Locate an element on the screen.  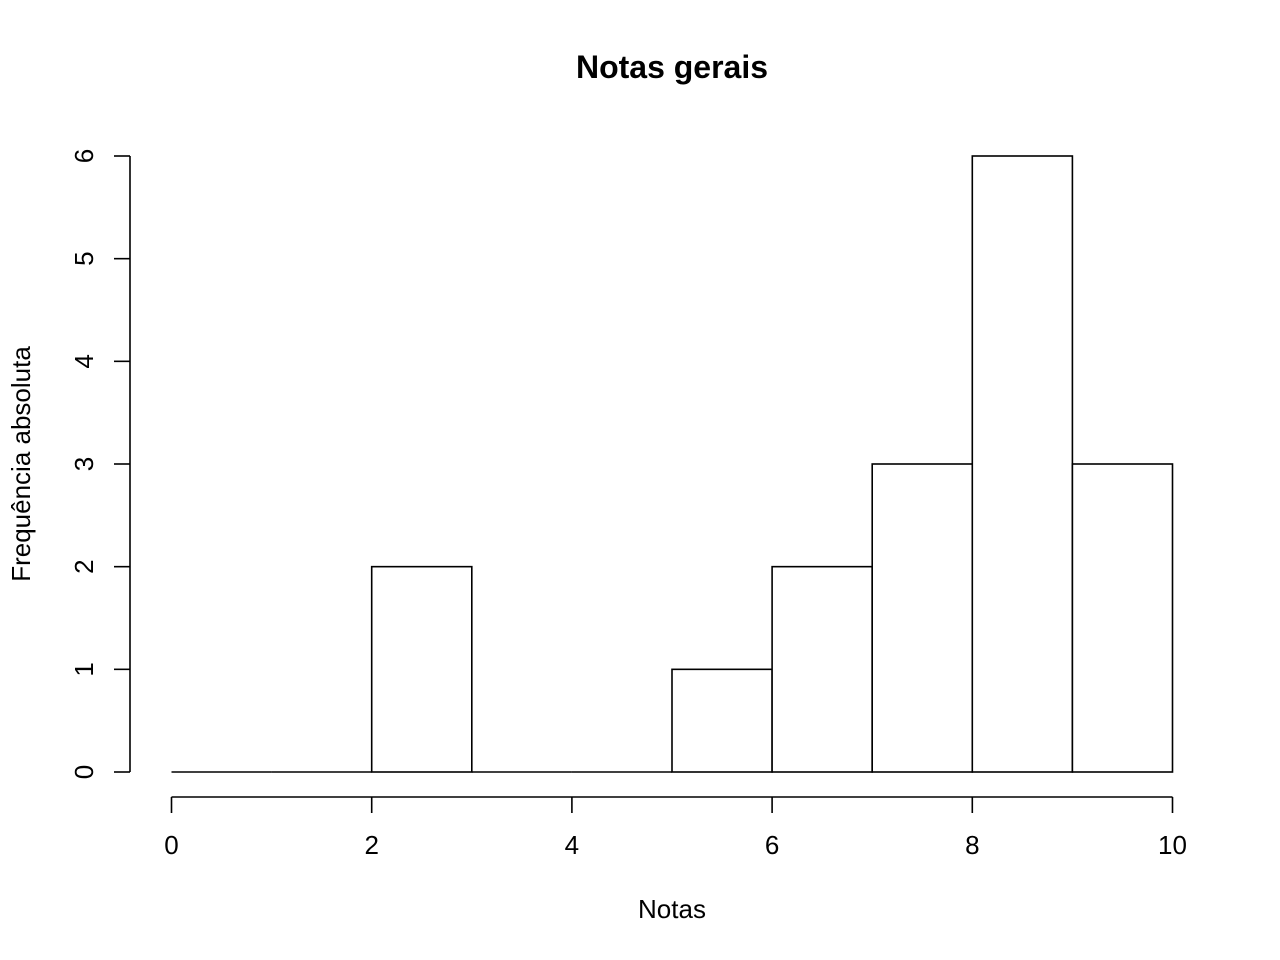
x-tick-label: 6 is located at coordinates (772, 845).